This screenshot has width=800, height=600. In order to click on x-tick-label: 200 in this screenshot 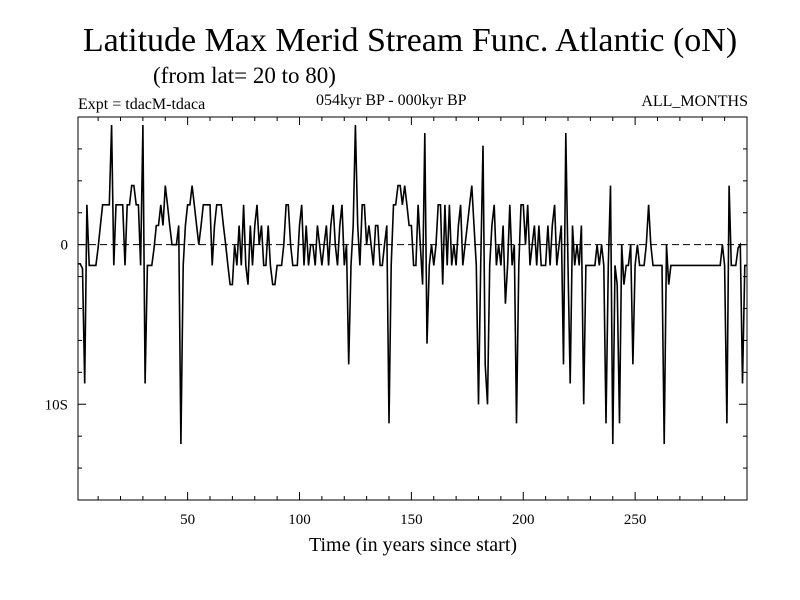, I will do `click(523, 520)`.